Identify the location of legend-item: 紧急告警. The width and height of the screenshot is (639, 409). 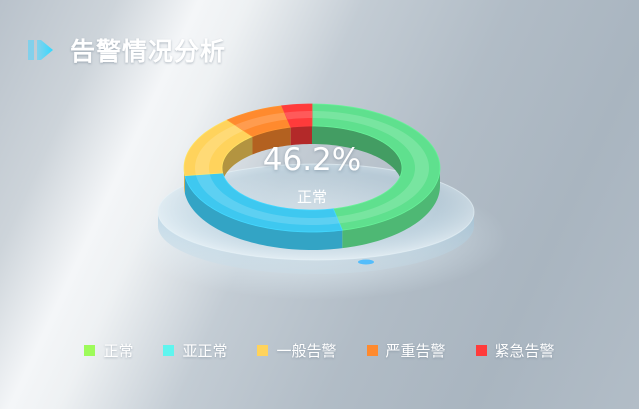
(515, 350).